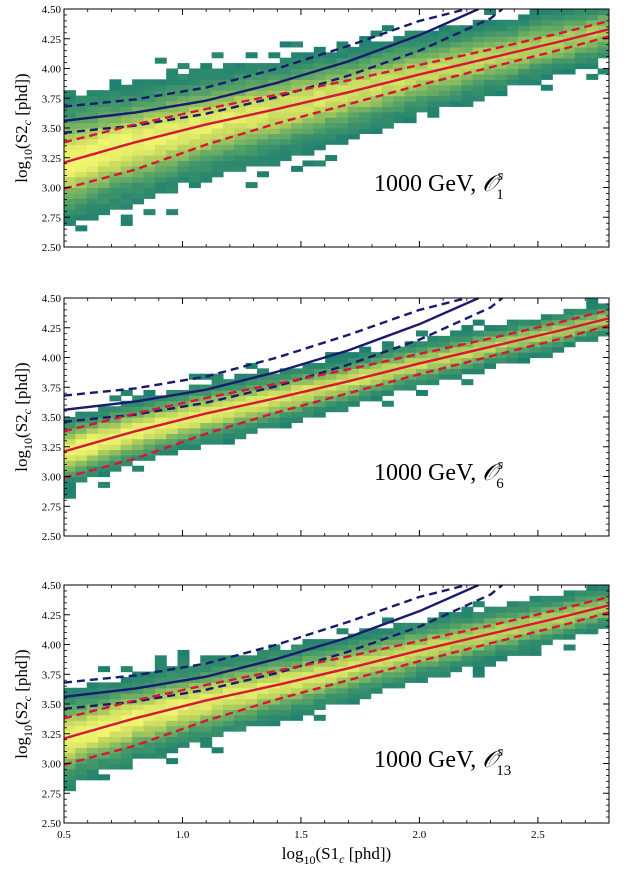 The width and height of the screenshot is (630, 869). What do you see at coordinates (284, 71) in the screenshot?
I see `navy-dashed-curve` at bounding box center [284, 71].